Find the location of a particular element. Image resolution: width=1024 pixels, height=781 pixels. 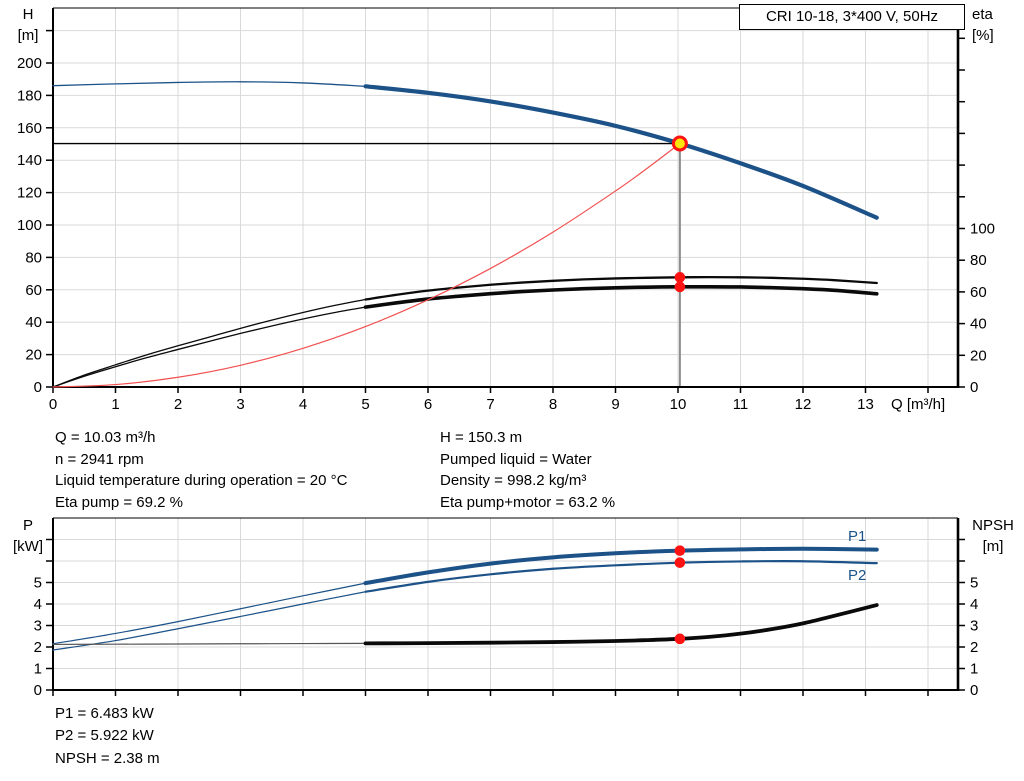

annotation-p1: P1 = 6.483 kW is located at coordinates (104, 713).